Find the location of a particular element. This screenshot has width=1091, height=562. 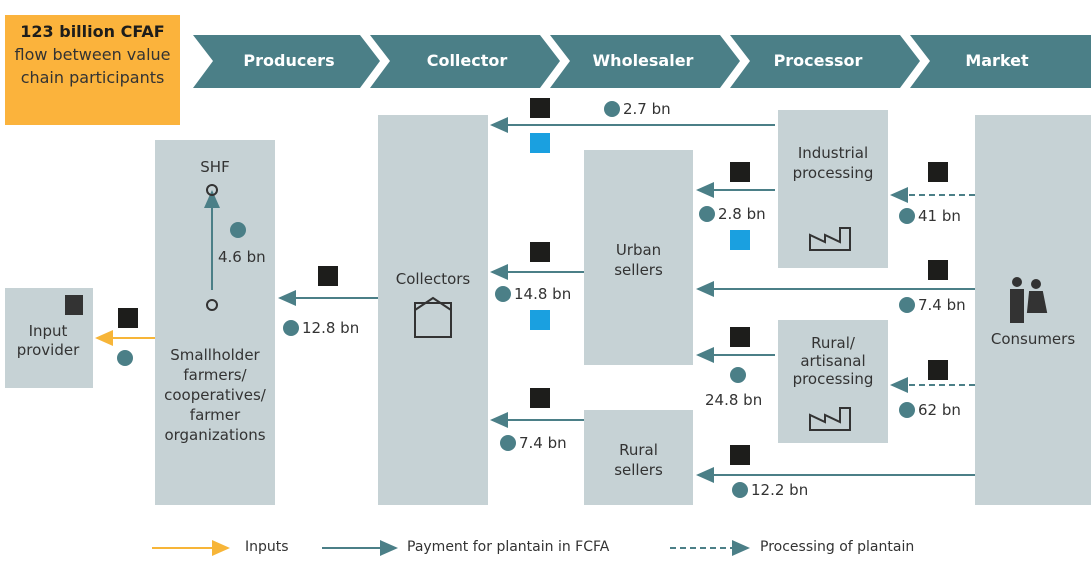

node-label: Rural sellers is located at coordinates (638, 460).